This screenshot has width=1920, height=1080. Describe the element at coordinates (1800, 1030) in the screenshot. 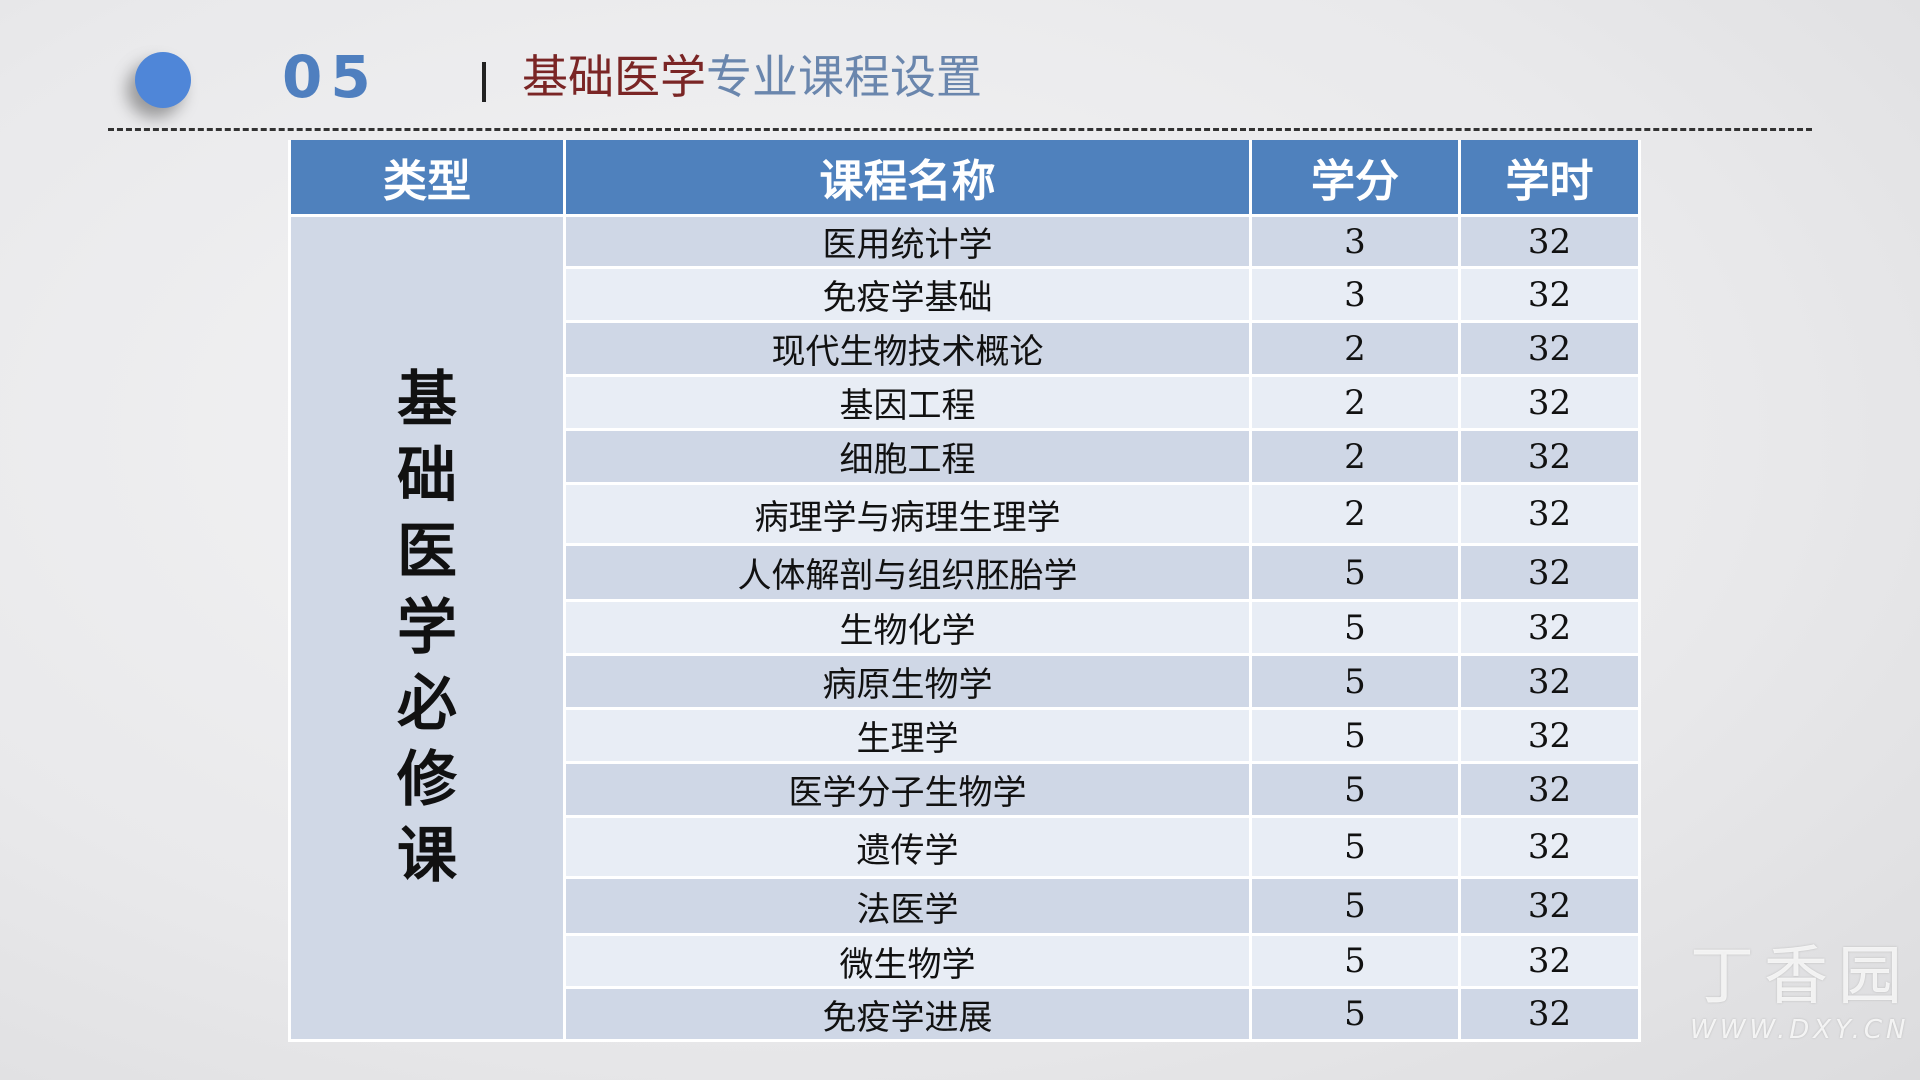

I see `watermark-en: WWW.DXY.CN` at that location.